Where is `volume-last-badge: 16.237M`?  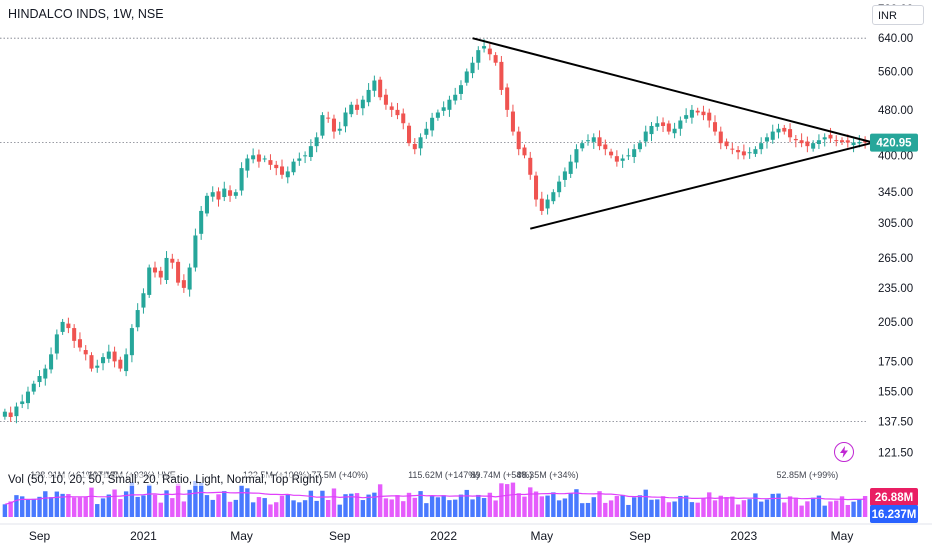
volume-last-badge: 16.237M is located at coordinates (894, 515).